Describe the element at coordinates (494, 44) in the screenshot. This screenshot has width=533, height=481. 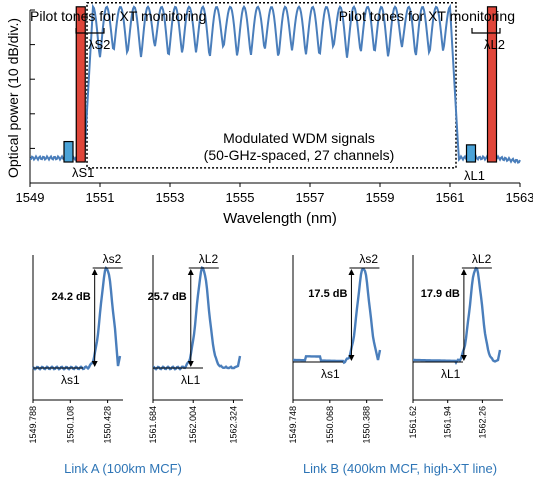
I see `lambda-l2-label: λL2` at that location.